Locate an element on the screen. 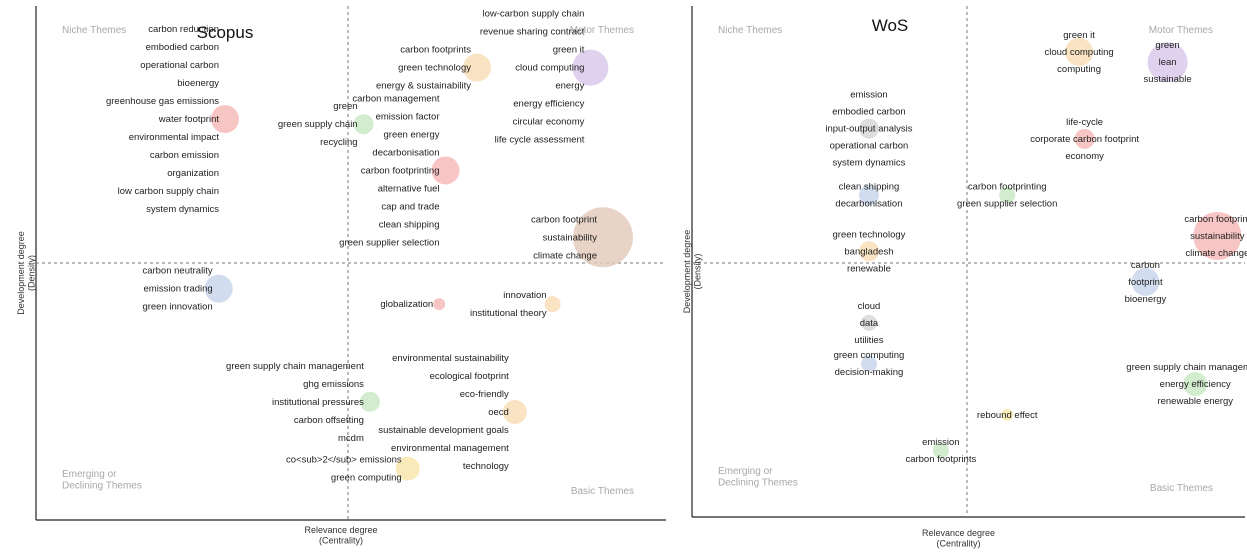  cluster-keyword-label: globalization is located at coordinates (406, 304).